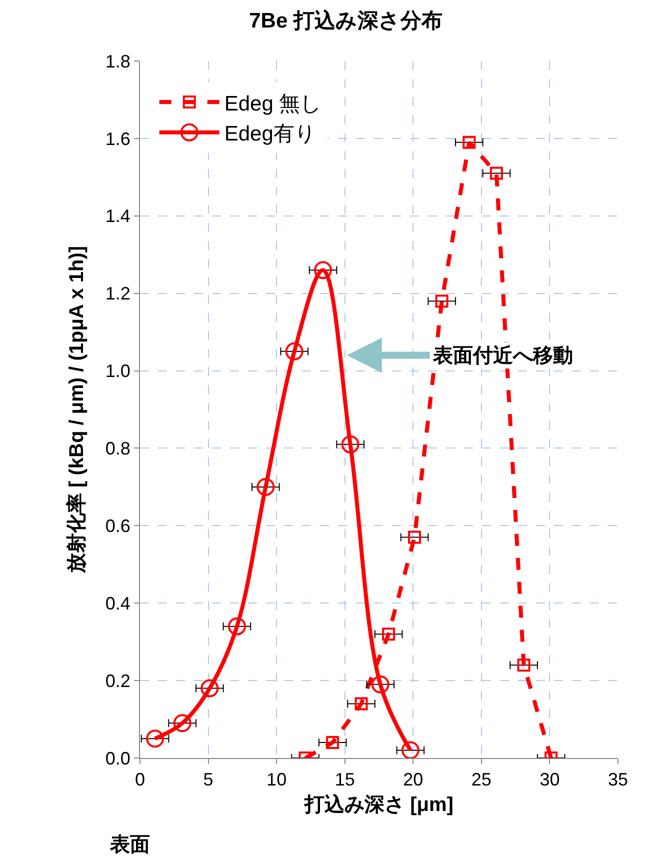  Describe the element at coordinates (117, 758) in the screenshot. I see `y-tick-label: 0.0` at that location.